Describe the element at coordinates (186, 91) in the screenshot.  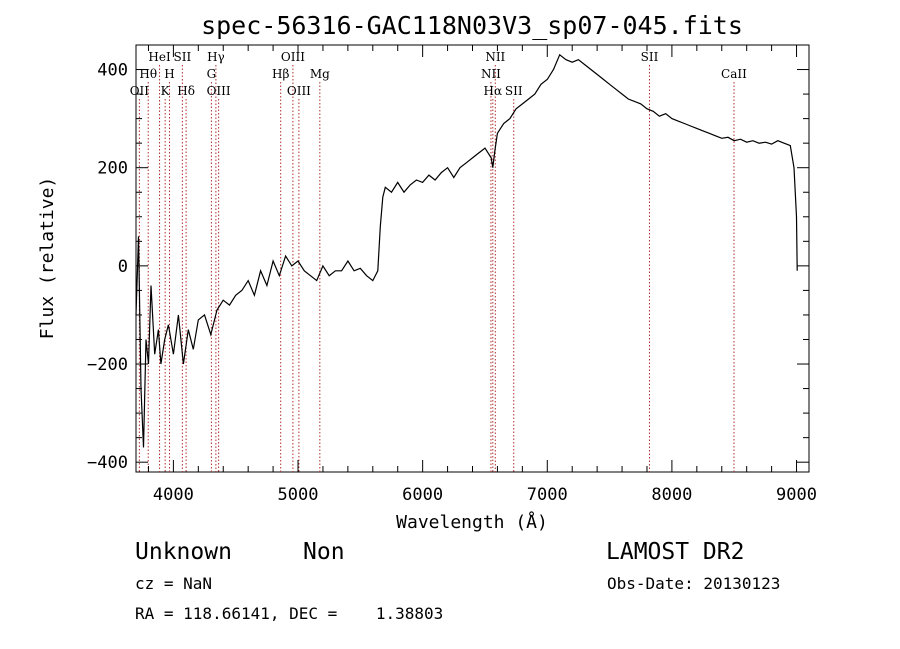
I see `line-label: Hδ` at that location.